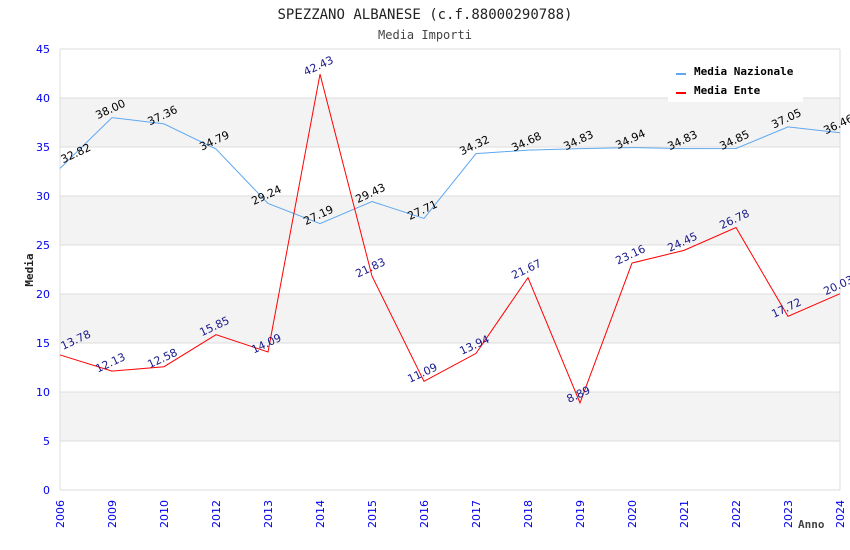 This screenshot has height=550, width=850. What do you see at coordinates (744, 71) in the screenshot?
I see `legend-label: Media Nazionale` at bounding box center [744, 71].